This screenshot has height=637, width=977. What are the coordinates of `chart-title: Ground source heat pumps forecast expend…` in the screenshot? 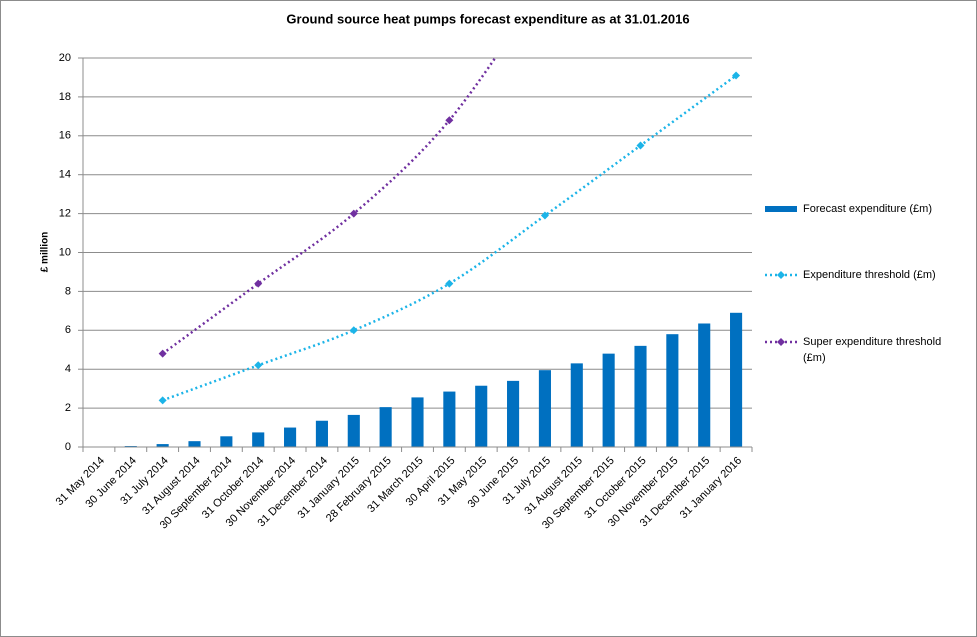 It's located at (487, 18).